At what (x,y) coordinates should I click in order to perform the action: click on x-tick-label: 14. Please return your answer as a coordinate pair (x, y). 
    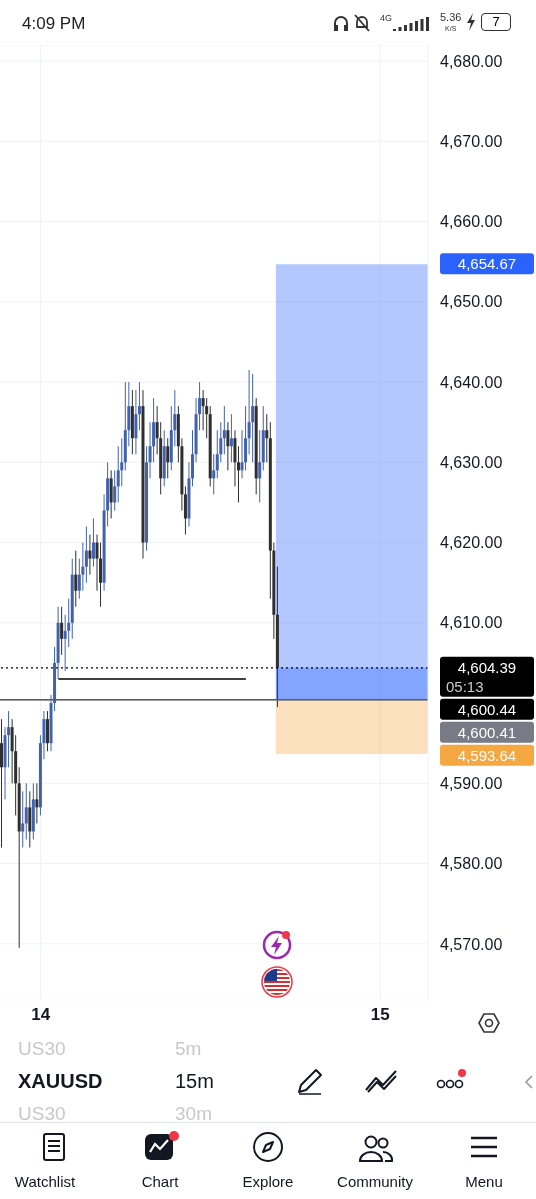
    Looking at the image, I should click on (41, 1015).